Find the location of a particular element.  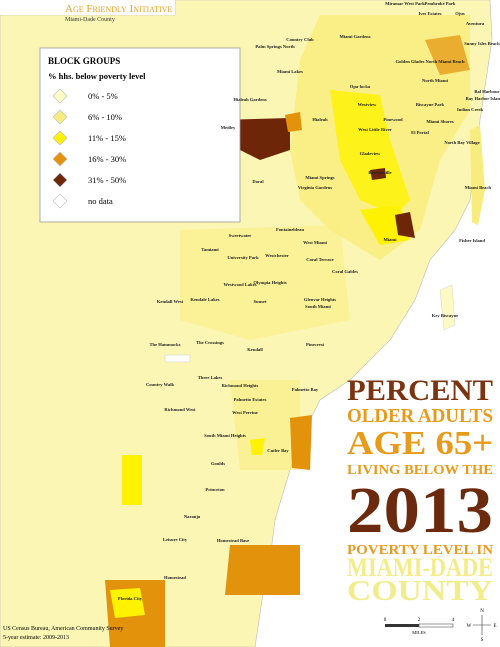

place-label: Florida City is located at coordinates (130, 598).